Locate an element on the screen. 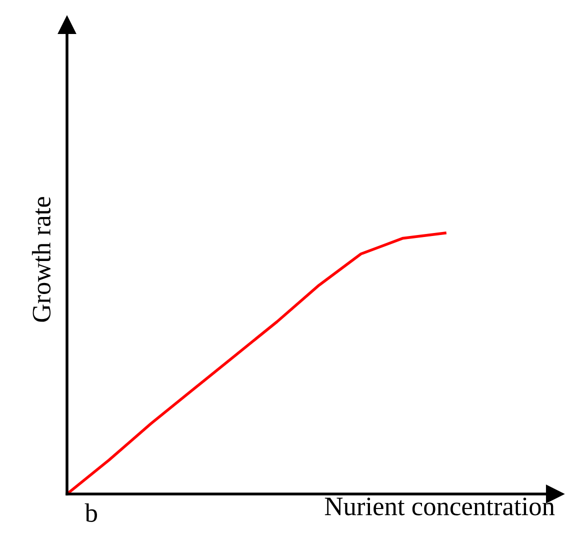 This screenshot has height=540, width=583. x-axis-title: Nurient concentration is located at coordinates (439, 507).